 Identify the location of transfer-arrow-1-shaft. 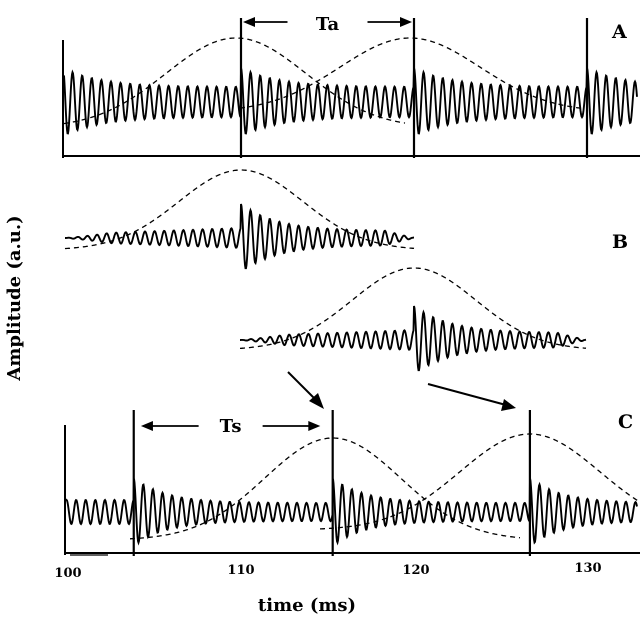
(303, 387).